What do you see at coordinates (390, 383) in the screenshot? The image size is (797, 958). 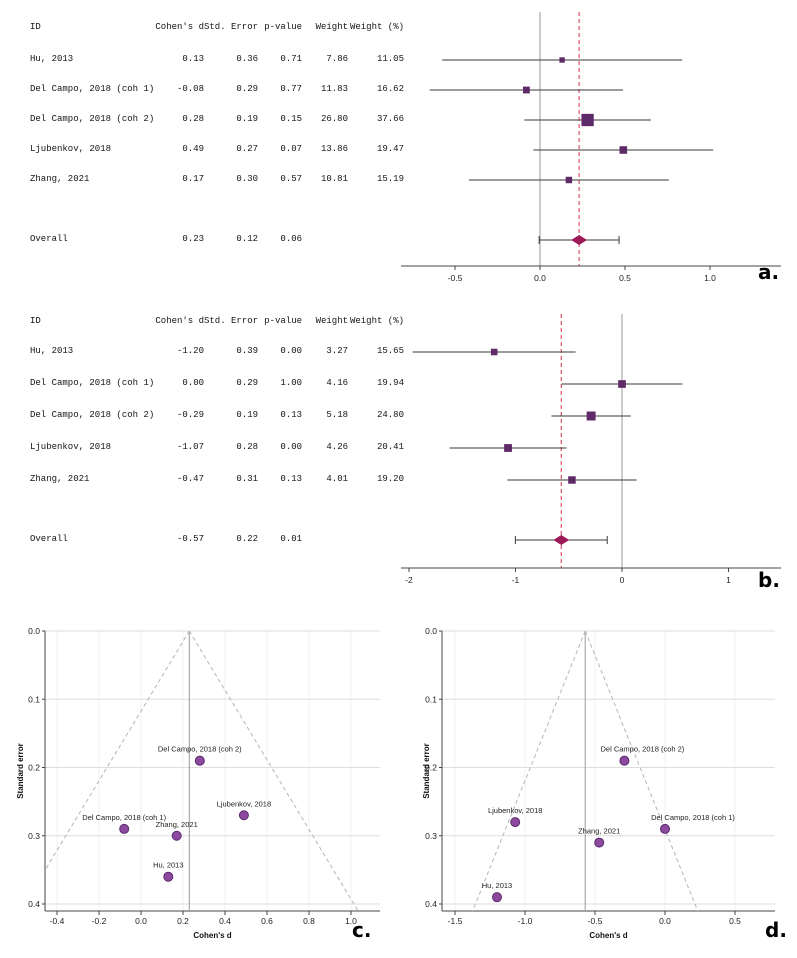 I see `value-cell: 19.94` at bounding box center [390, 383].